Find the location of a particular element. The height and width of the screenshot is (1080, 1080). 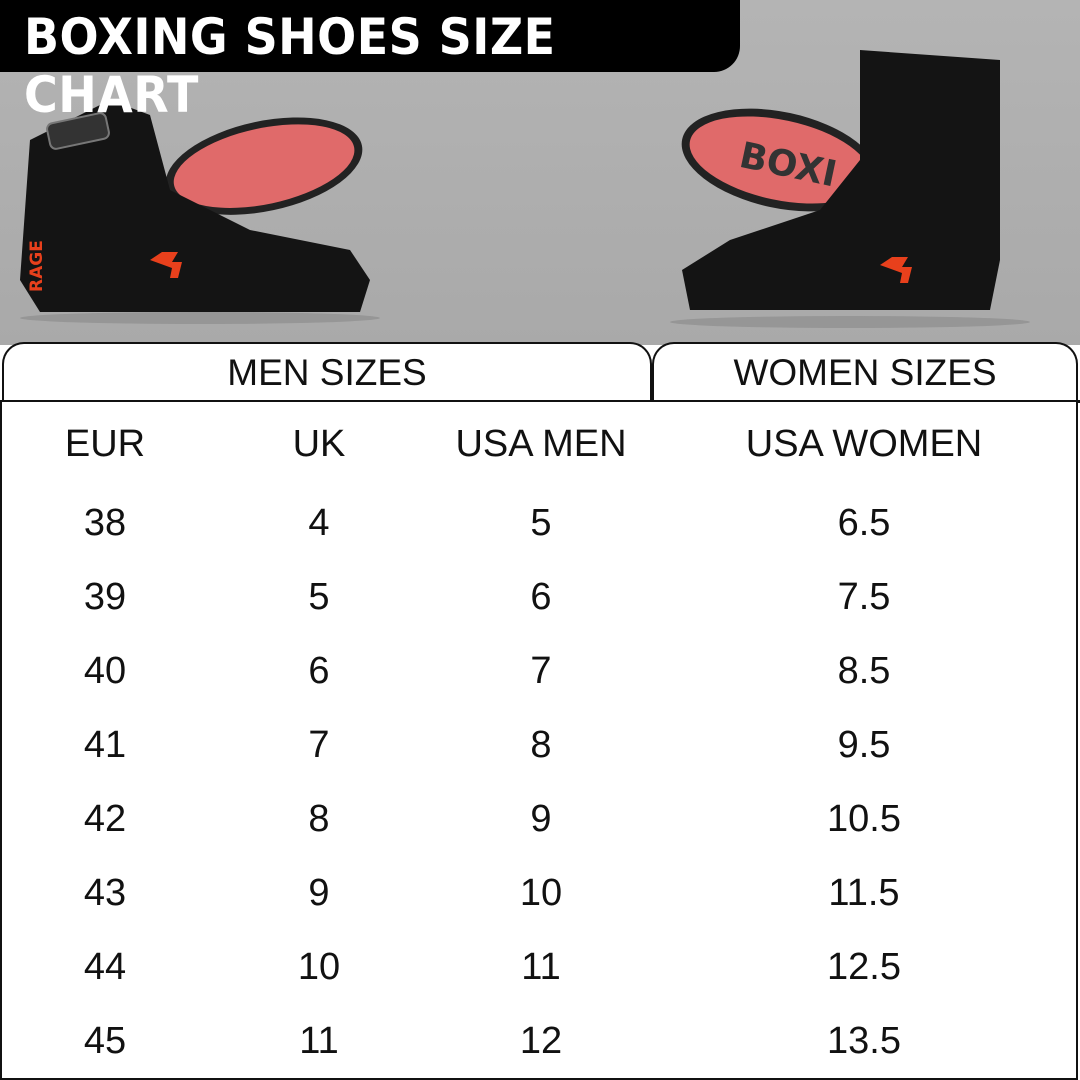

cell-usa-men: 7 is located at coordinates (542, 672).